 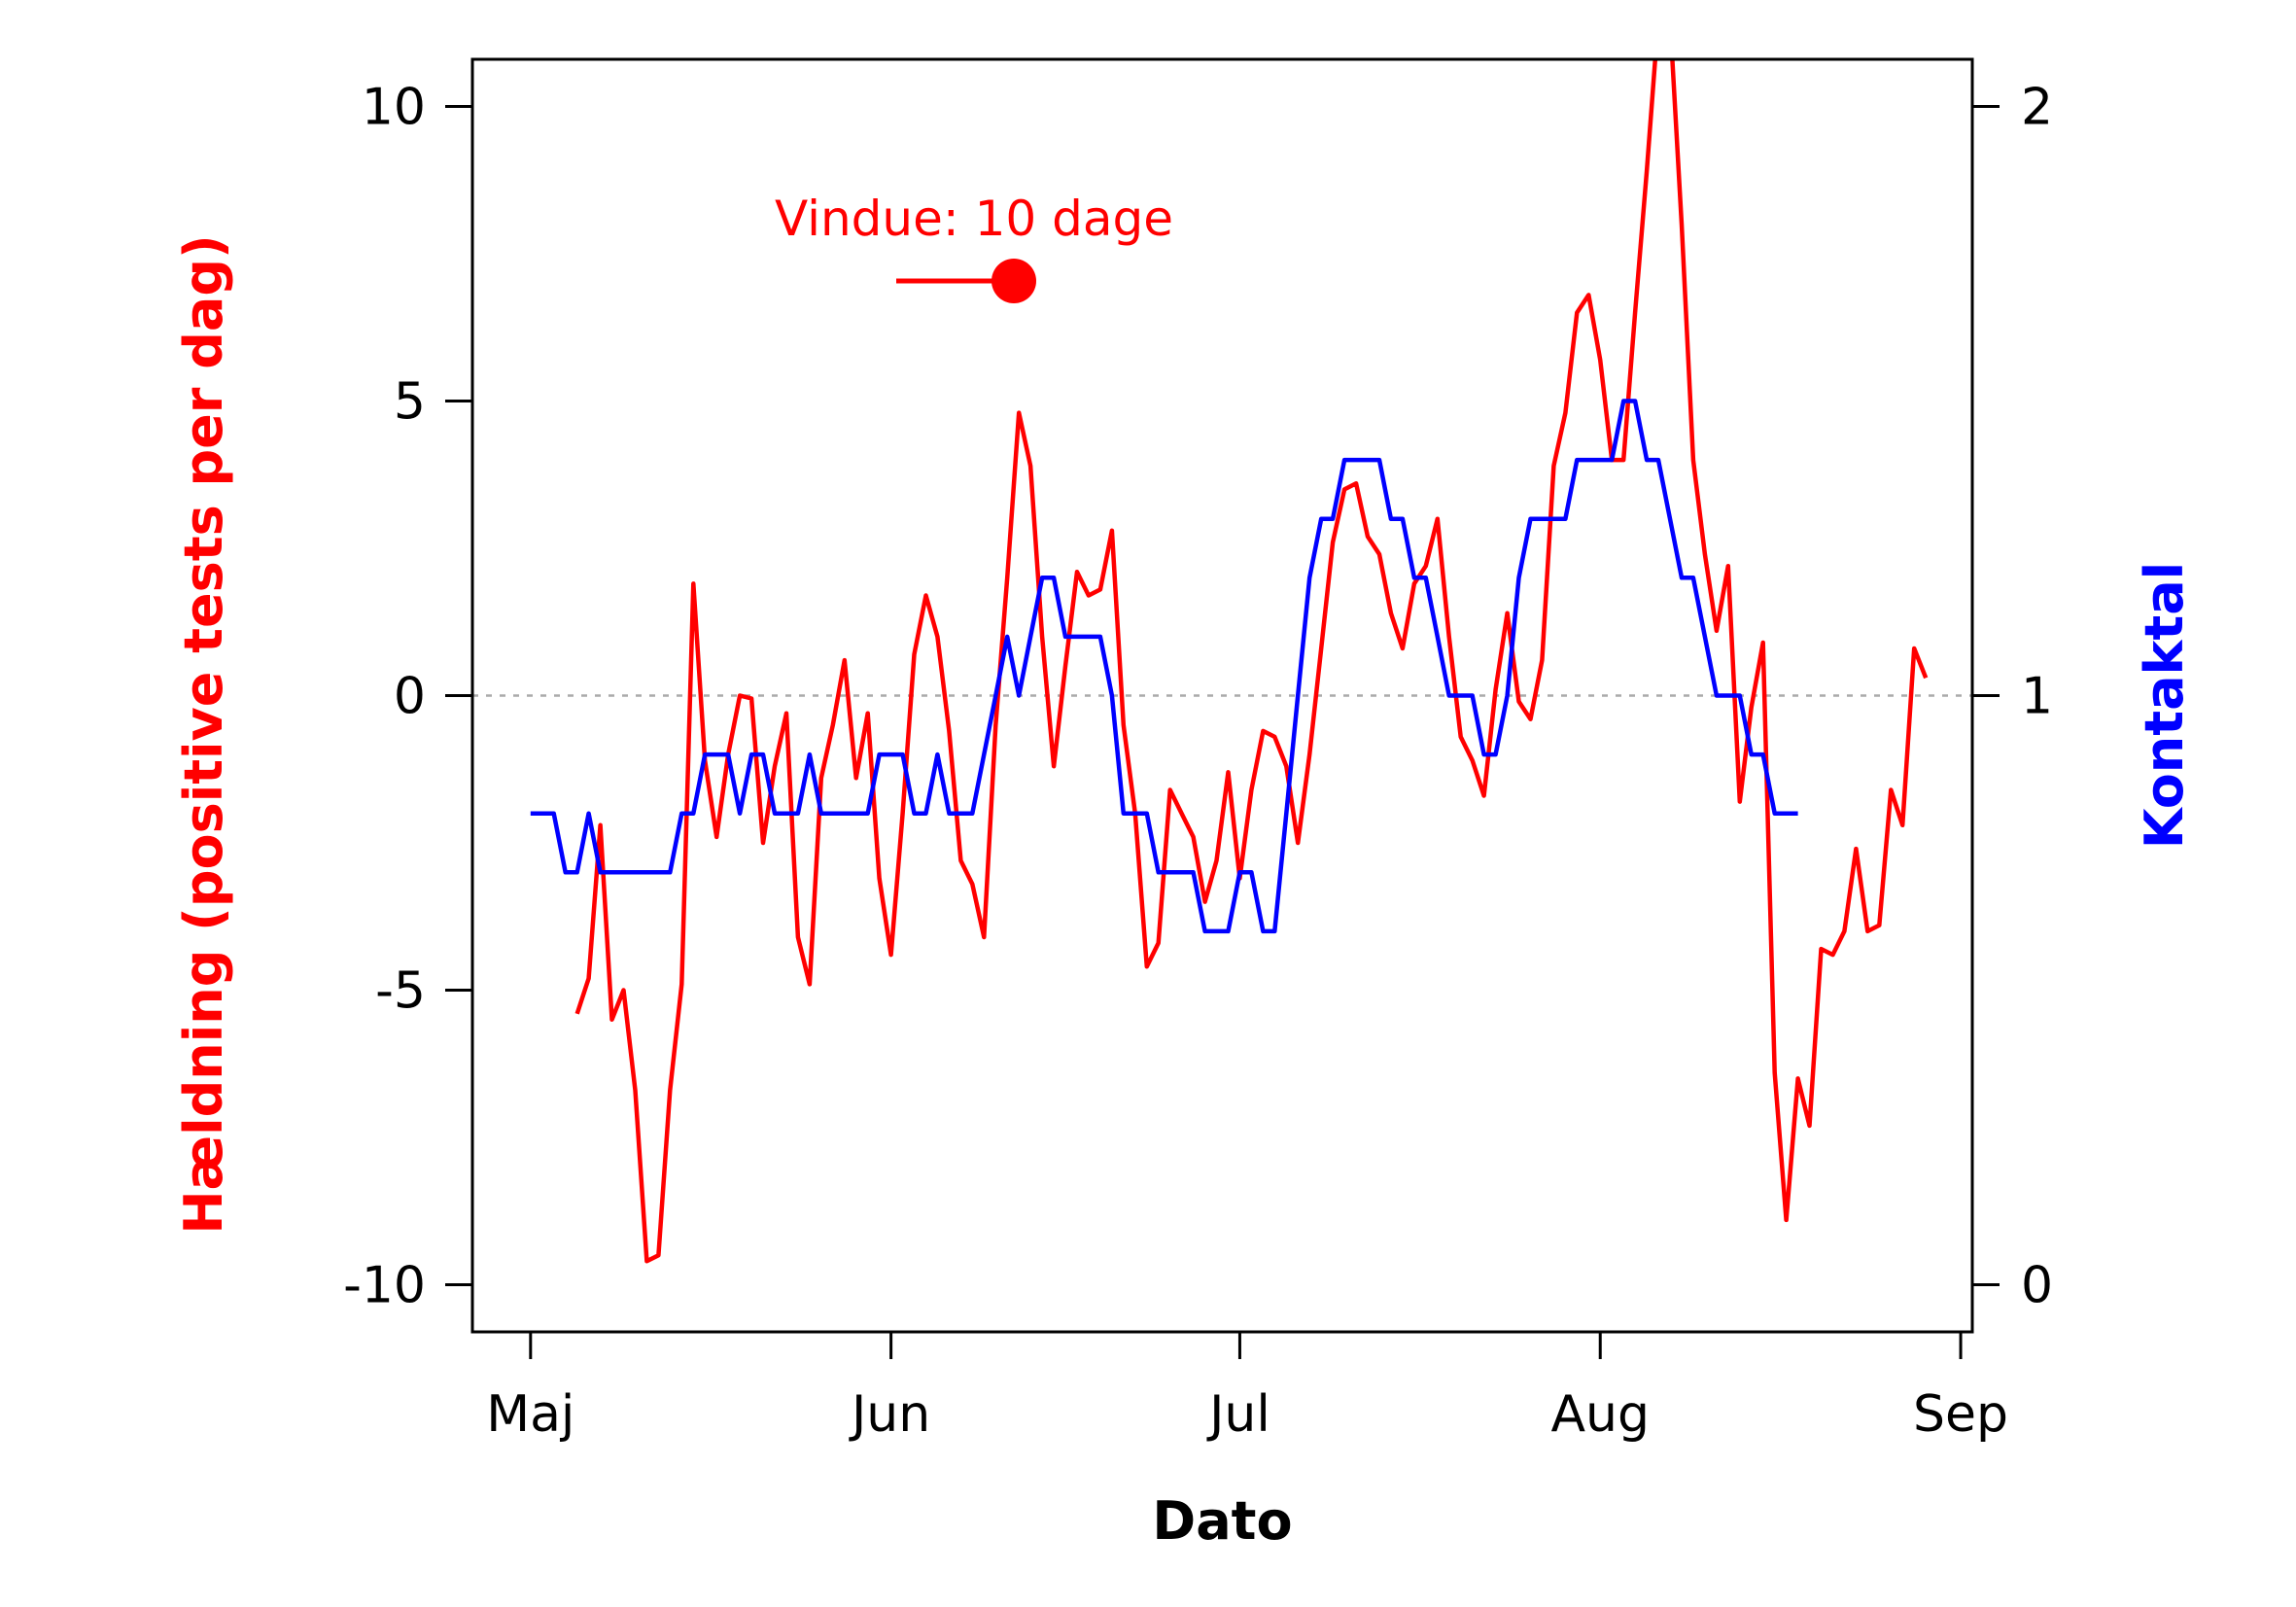 I want to click on y-left-tick-label: 10, so click(x=394, y=107).